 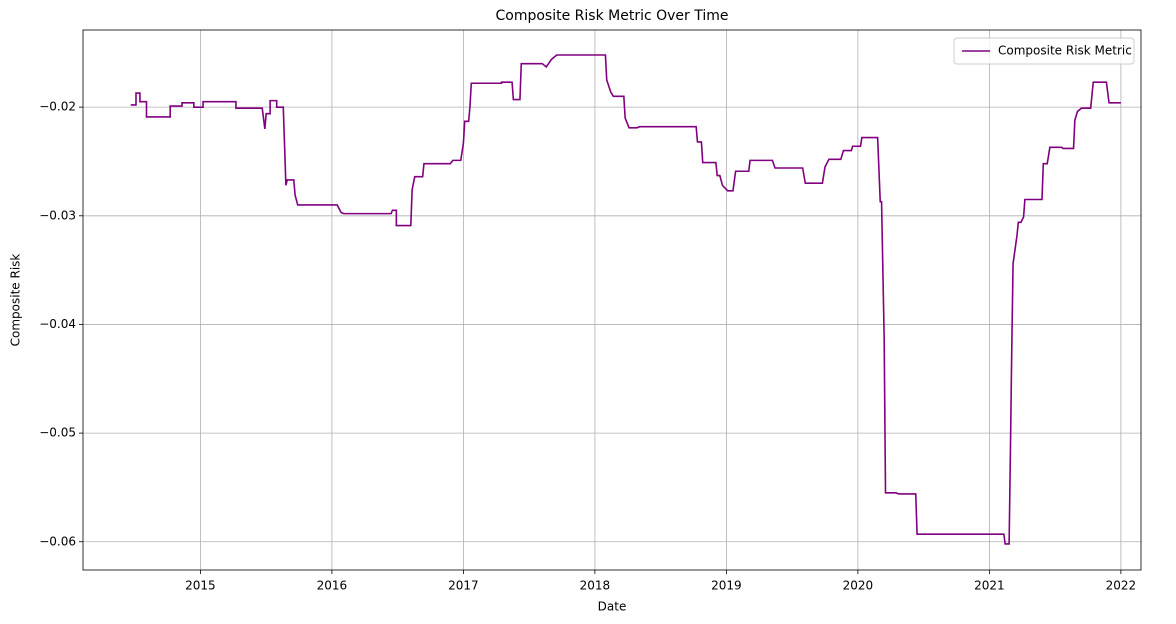 I want to click on x-tick-label: 2022, so click(x=1121, y=586).